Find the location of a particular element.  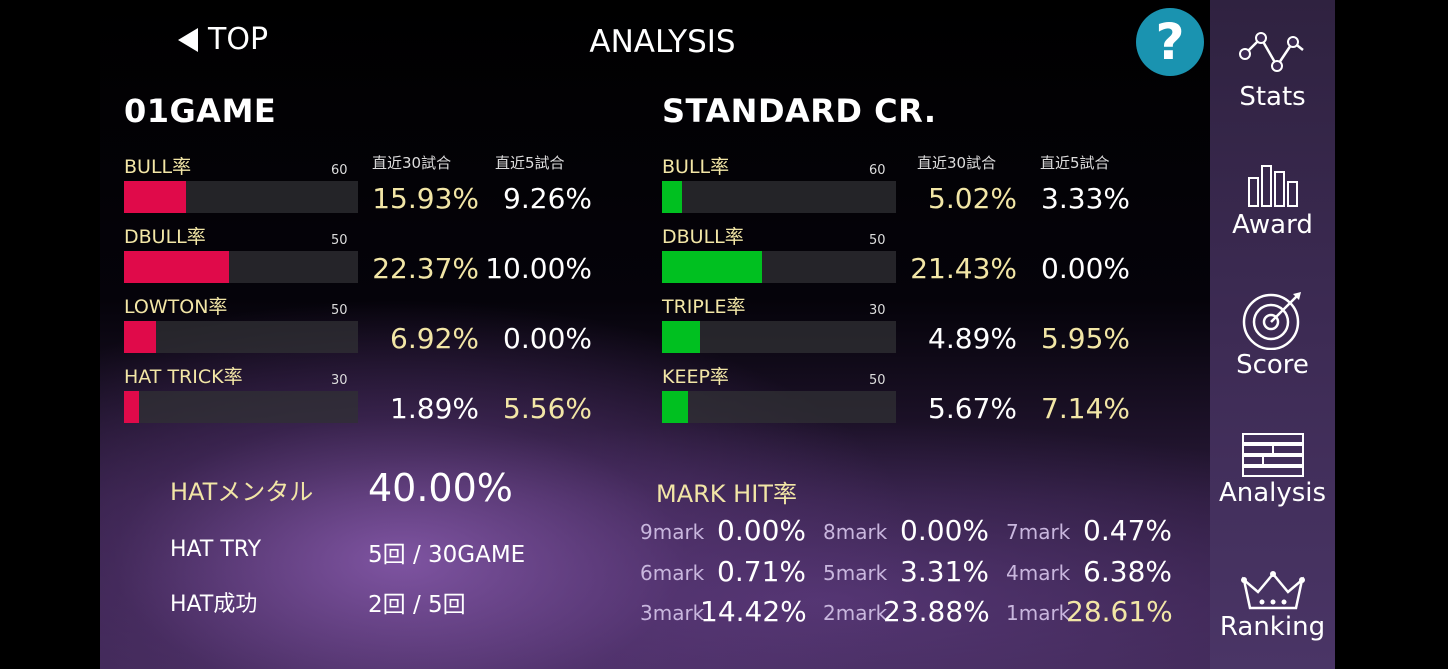

sidebar-item-stats: Stats is located at coordinates (1272, 71).